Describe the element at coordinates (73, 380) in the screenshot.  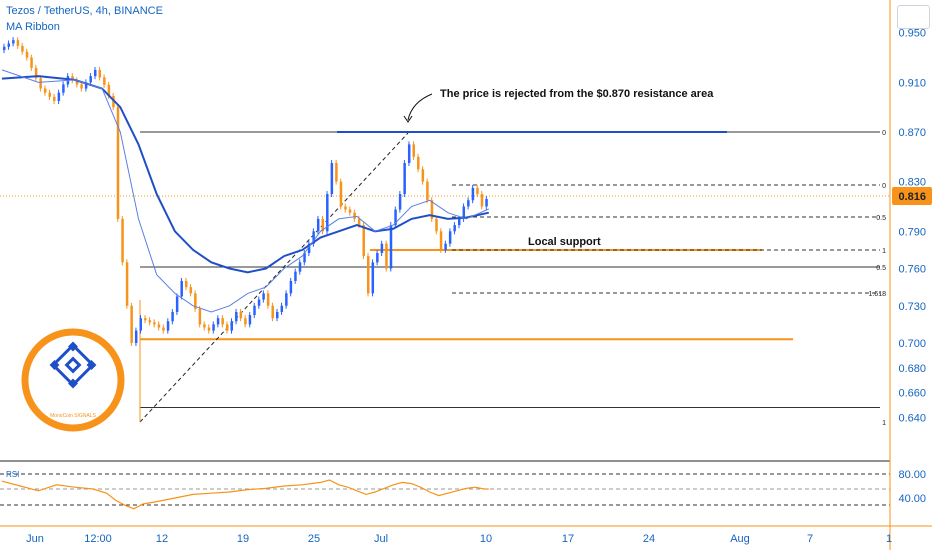
I see `logo: MonoCoin SIGNALS` at that location.